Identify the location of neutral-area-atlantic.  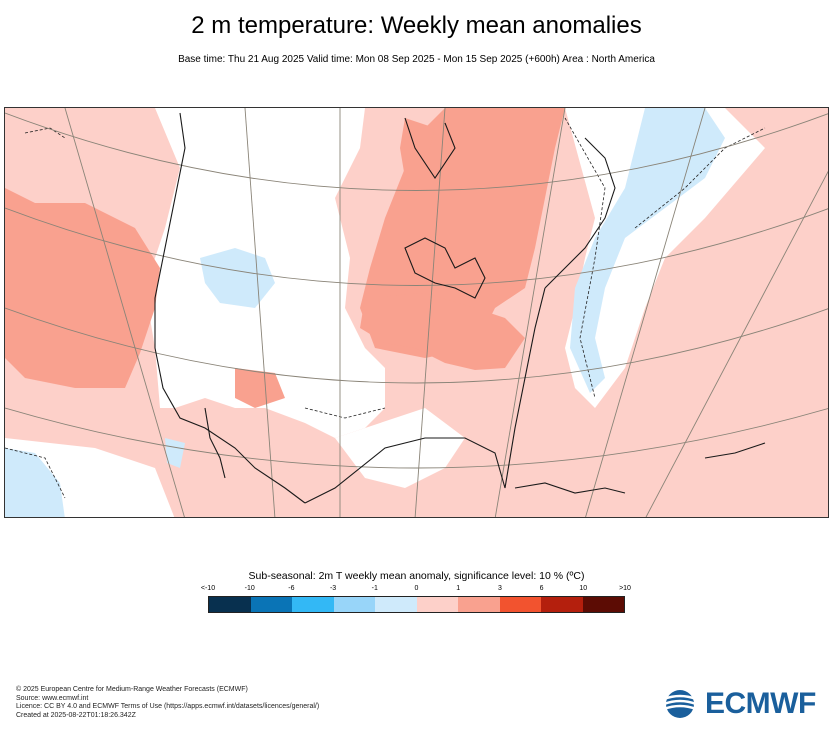
(665, 258).